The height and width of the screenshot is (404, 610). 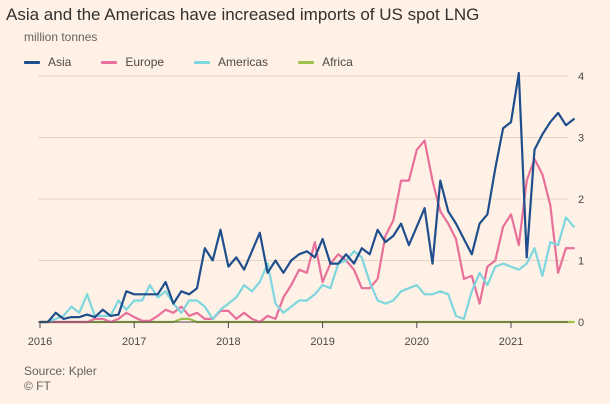 What do you see at coordinates (60, 62) in the screenshot?
I see `legend-label-asia: Asia` at bounding box center [60, 62].